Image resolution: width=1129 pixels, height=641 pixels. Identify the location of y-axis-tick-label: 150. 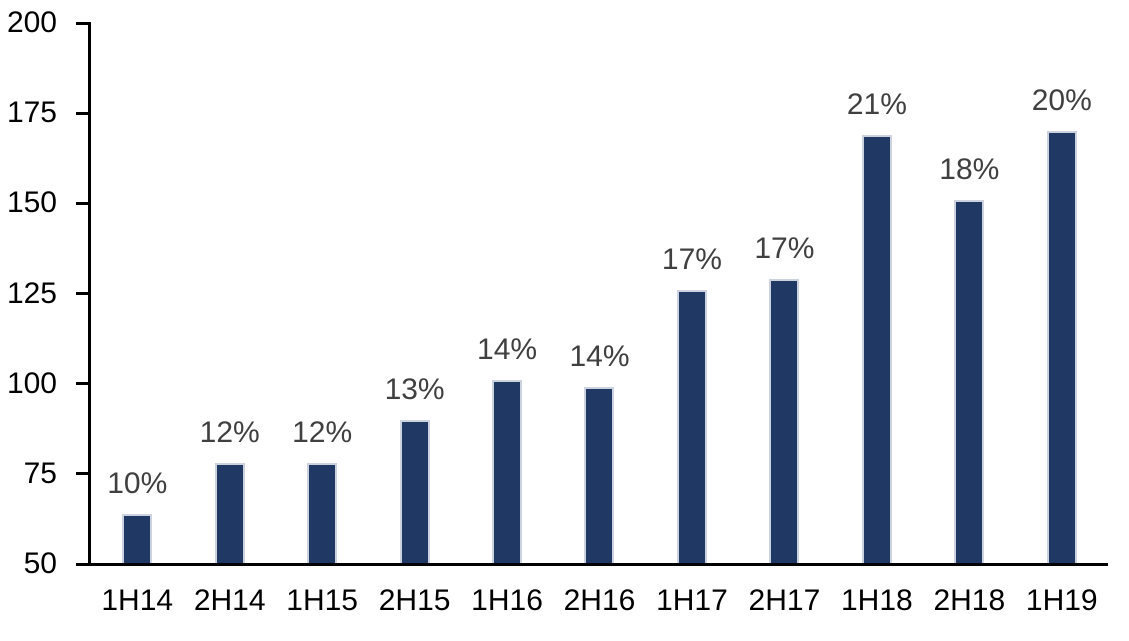
(31, 203).